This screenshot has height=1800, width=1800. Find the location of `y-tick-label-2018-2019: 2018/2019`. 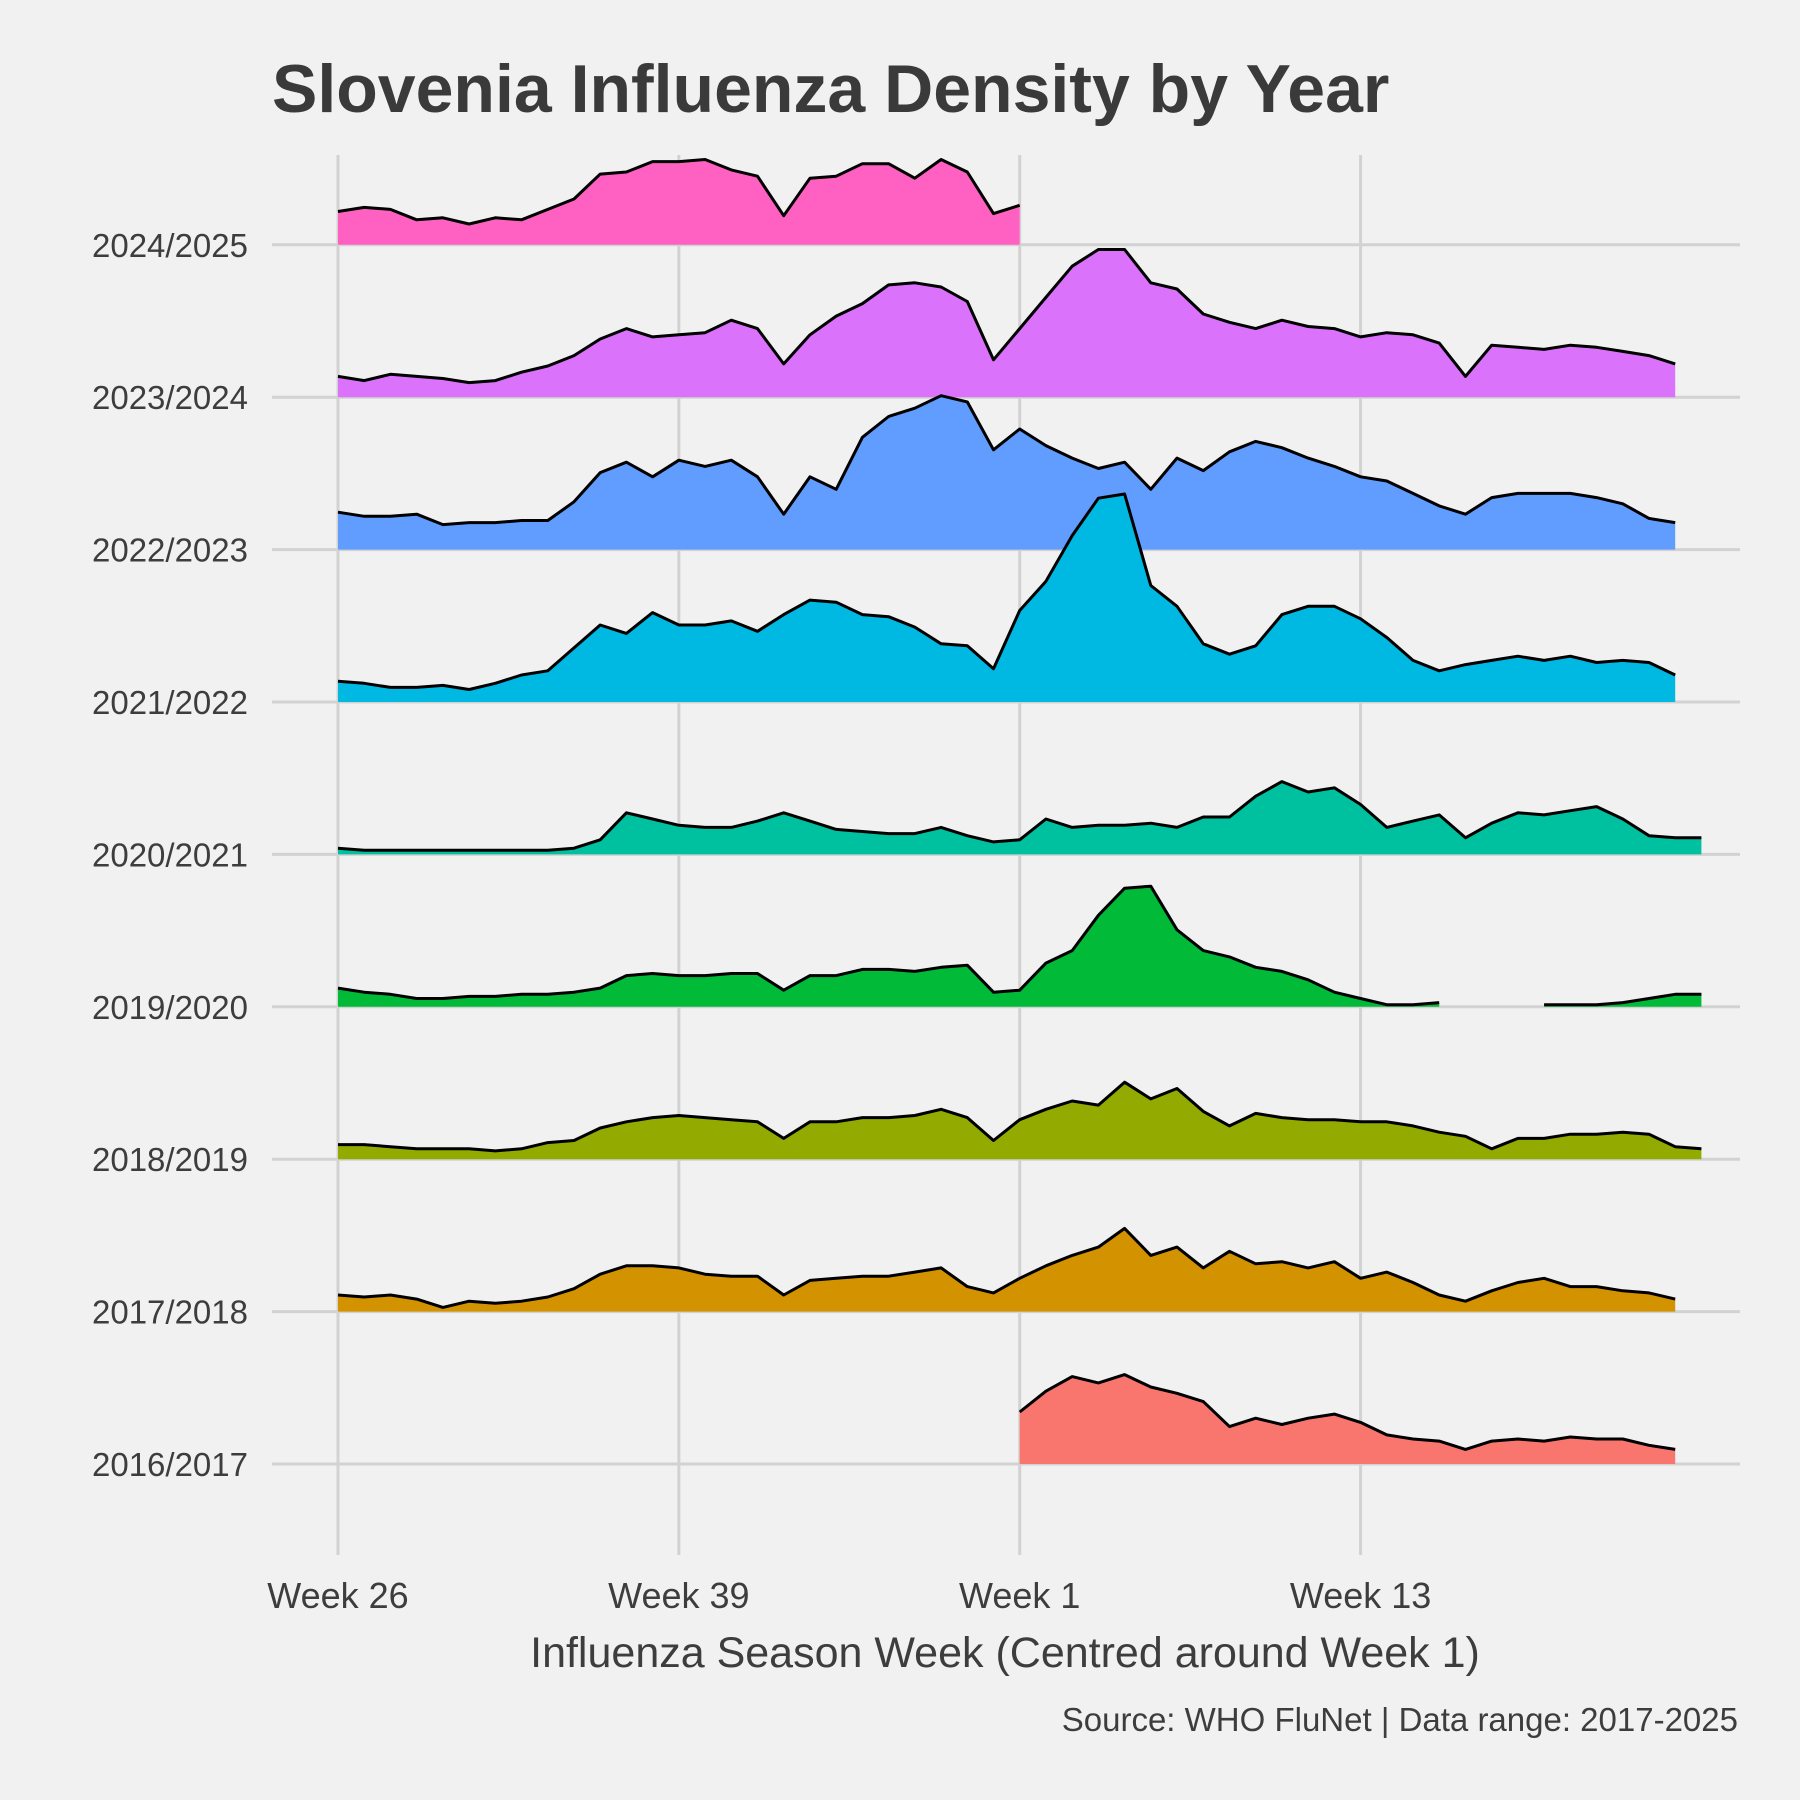

y-tick-label-2018-2019: 2018/2019 is located at coordinates (170, 1159).